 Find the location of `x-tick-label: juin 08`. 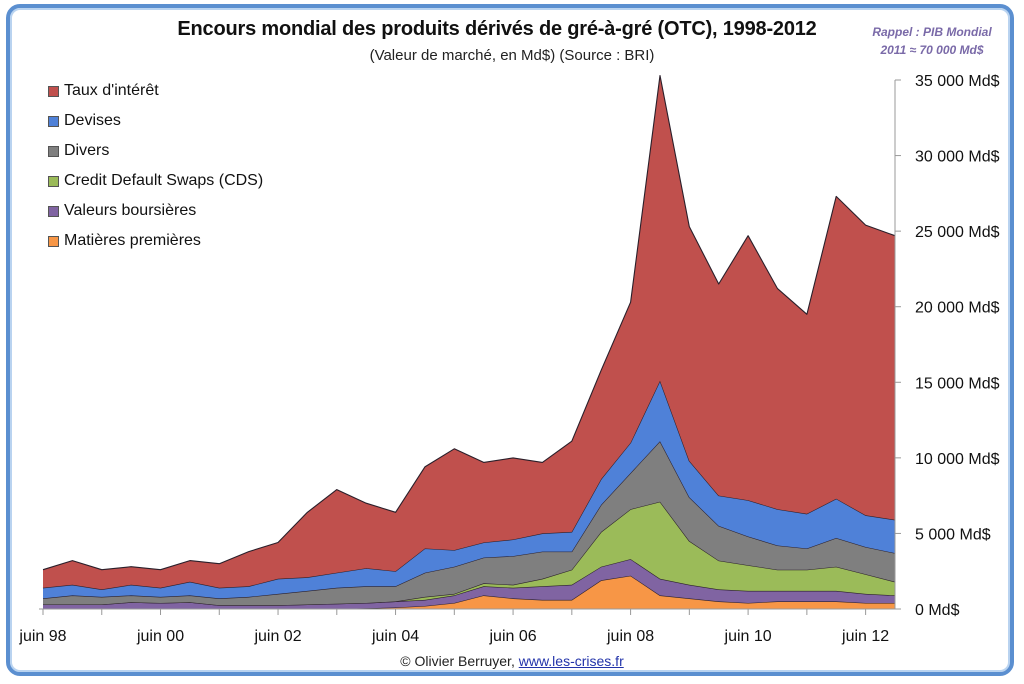

x-tick-label: juin 08 is located at coordinates (630, 636).